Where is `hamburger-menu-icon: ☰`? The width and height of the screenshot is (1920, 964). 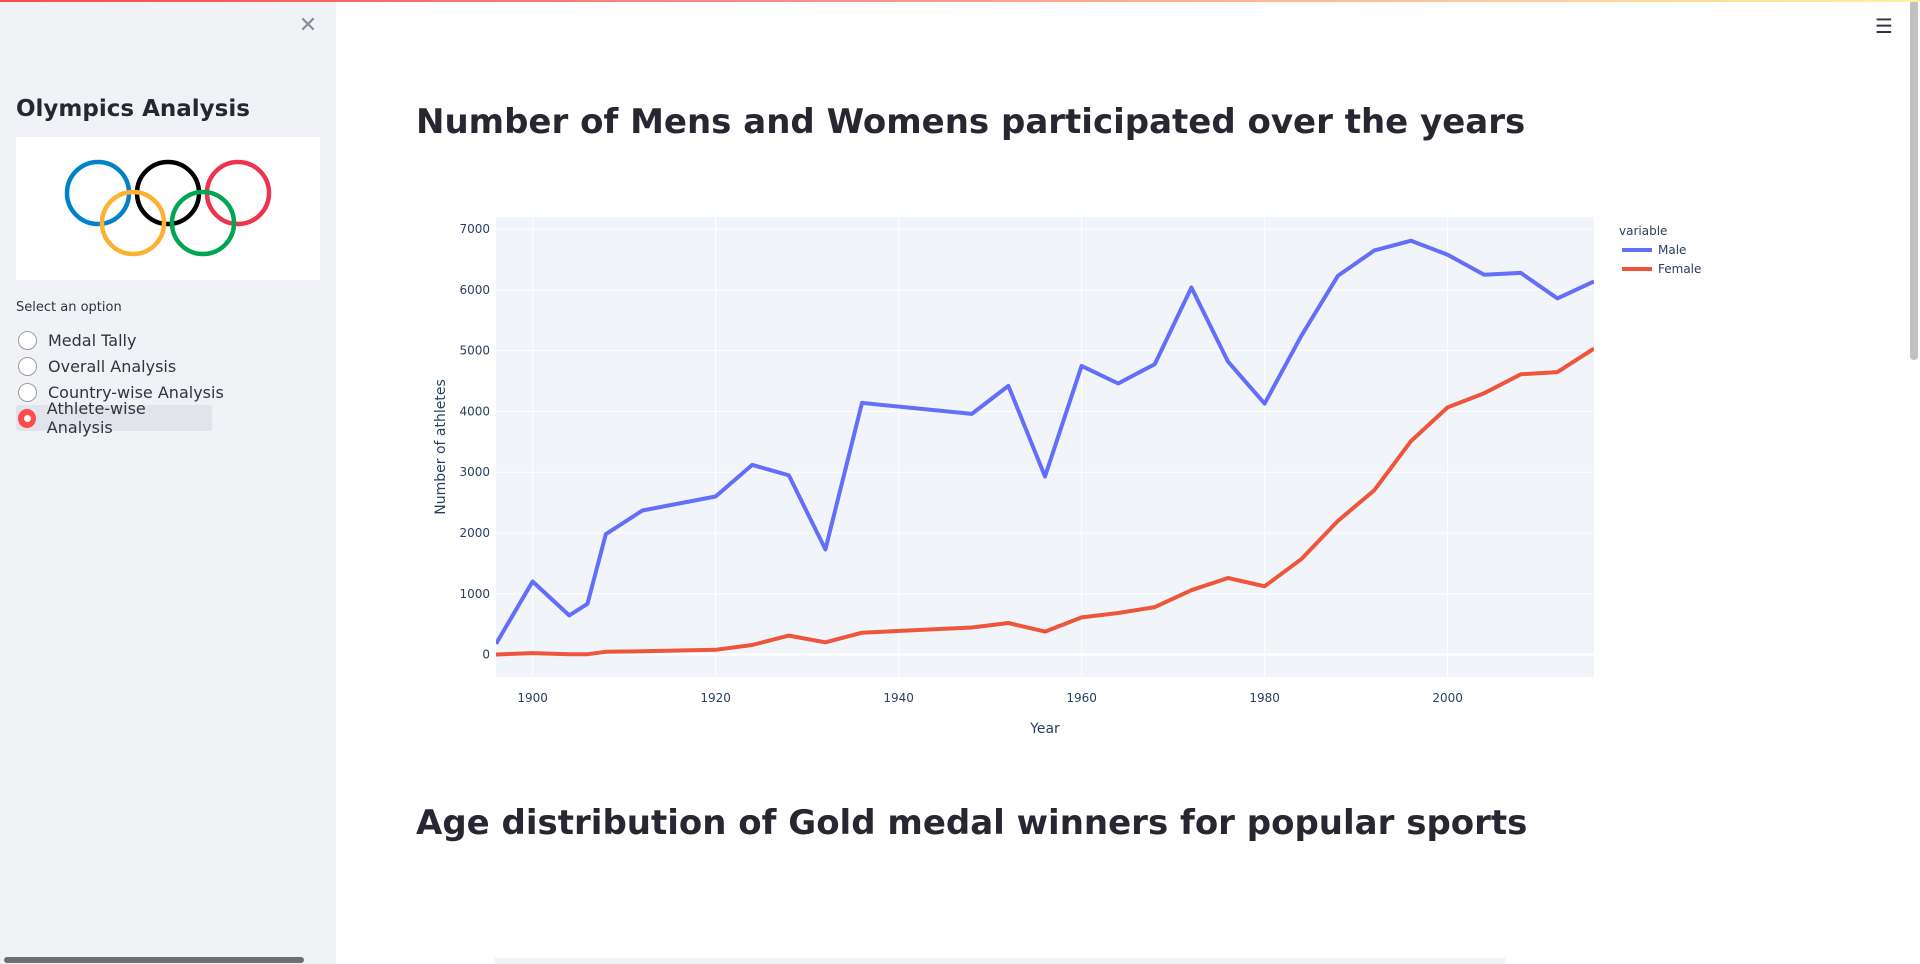
hamburger-menu-icon: ☰ is located at coordinates (1884, 26).